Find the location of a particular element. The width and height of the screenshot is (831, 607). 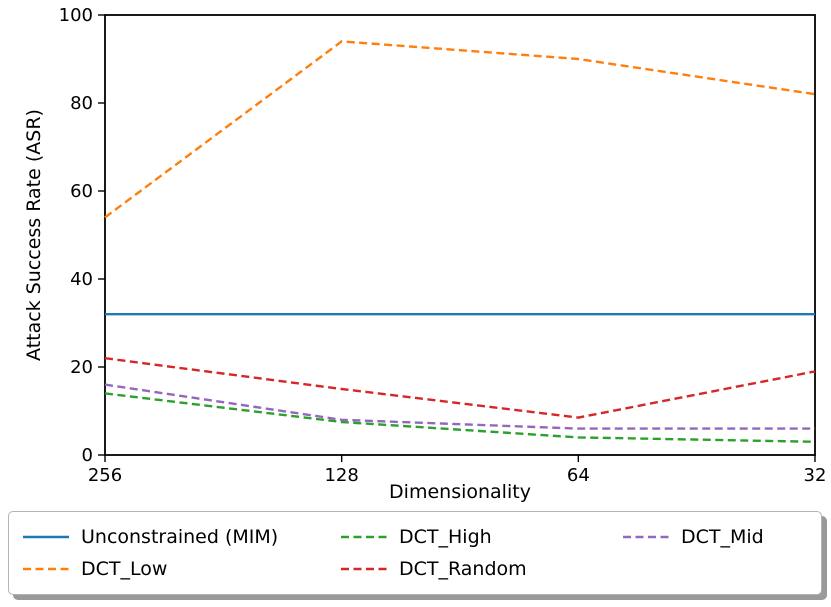

legend-label: DCT_Mid is located at coordinates (722, 537).